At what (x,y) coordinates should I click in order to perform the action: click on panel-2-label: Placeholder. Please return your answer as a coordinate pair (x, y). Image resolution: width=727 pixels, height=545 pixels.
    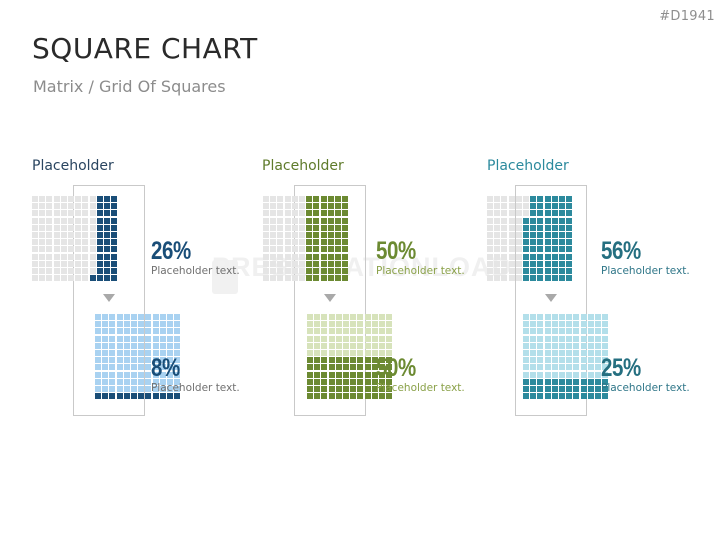
    Looking at the image, I should click on (303, 166).